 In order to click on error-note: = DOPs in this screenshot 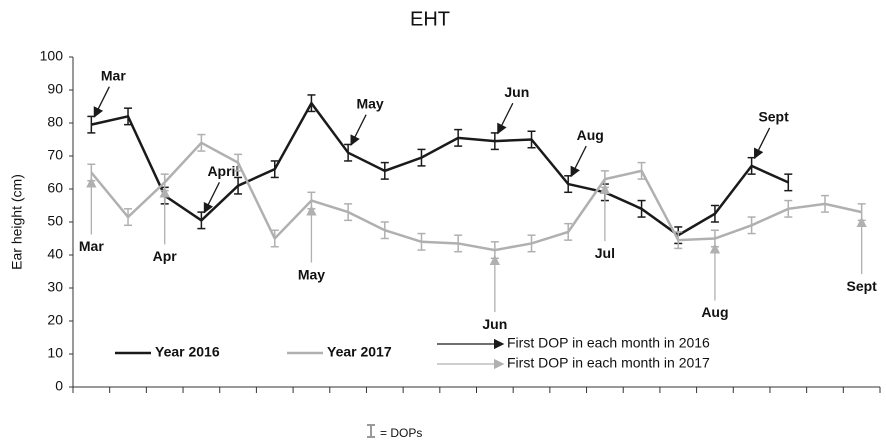, I will do `click(394, 432)`.